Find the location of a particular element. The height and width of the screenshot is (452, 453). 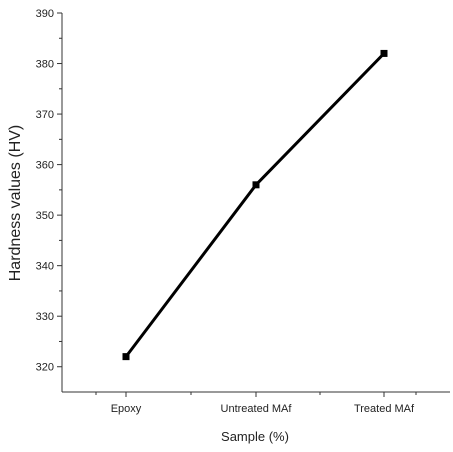

y-tick-label: 390 is located at coordinates (45, 14).